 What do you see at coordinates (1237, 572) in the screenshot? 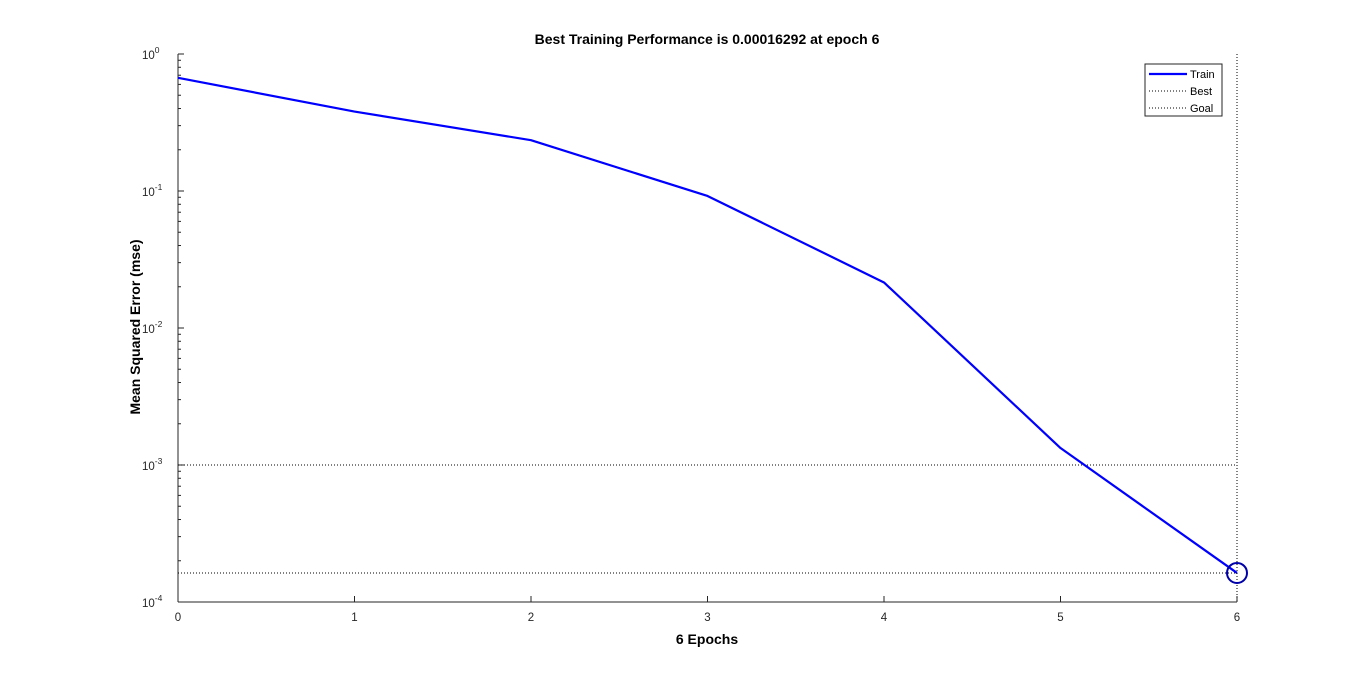
I see `best-marker` at bounding box center [1237, 572].